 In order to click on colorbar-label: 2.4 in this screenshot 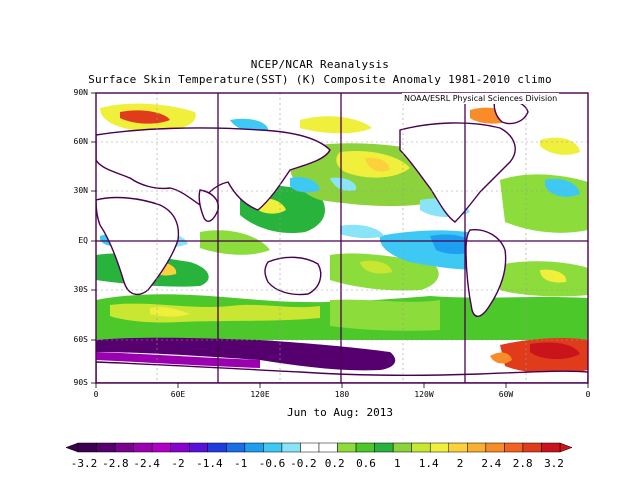, I will do `click(491, 463)`.